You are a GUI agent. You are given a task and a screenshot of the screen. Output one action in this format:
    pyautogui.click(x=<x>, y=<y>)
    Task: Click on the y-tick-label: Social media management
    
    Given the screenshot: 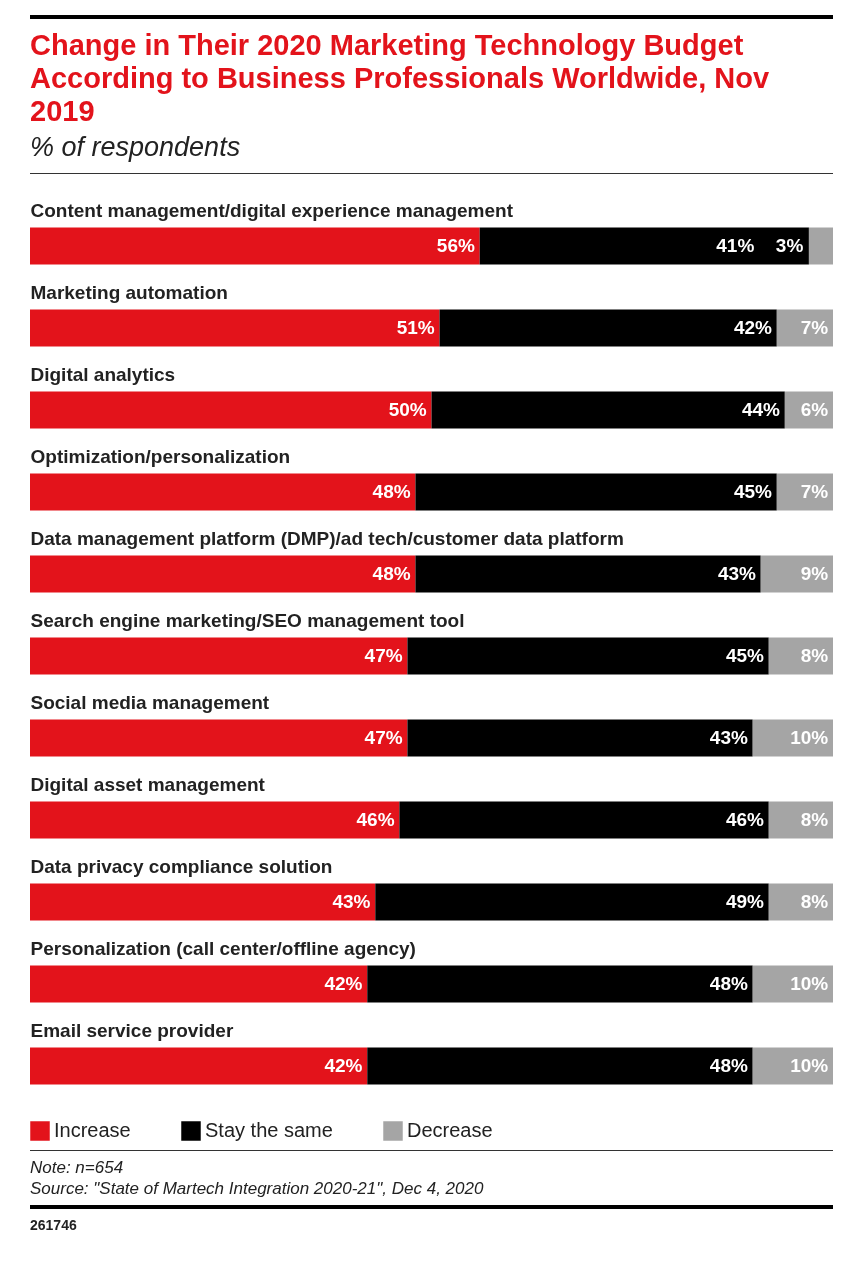 What is the action you would take?
    pyautogui.click(x=150, y=702)
    